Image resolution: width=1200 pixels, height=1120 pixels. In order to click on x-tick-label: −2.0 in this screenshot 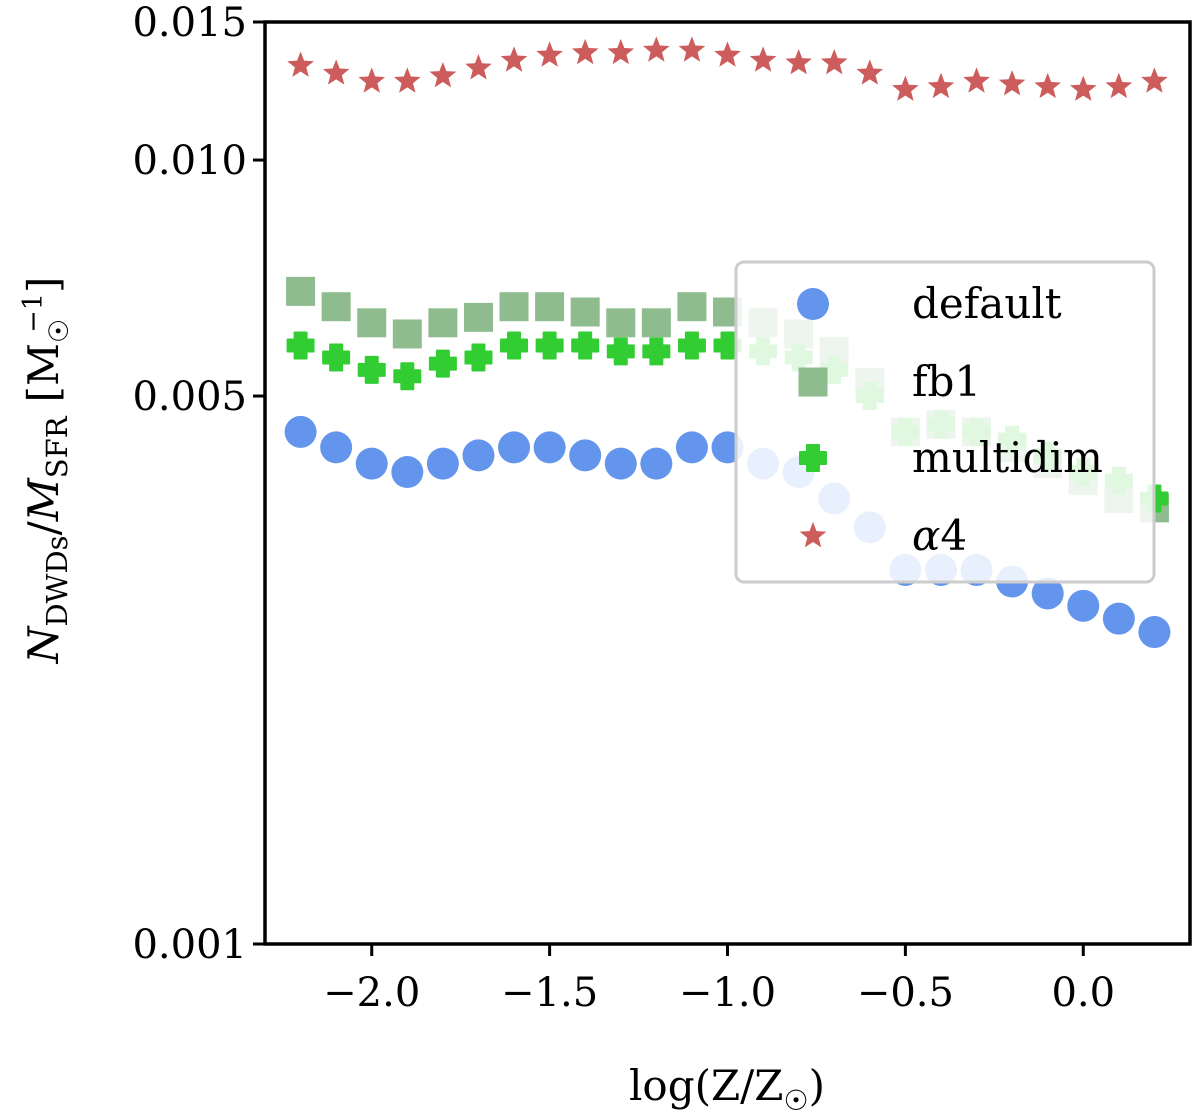, I will do `click(371, 993)`.